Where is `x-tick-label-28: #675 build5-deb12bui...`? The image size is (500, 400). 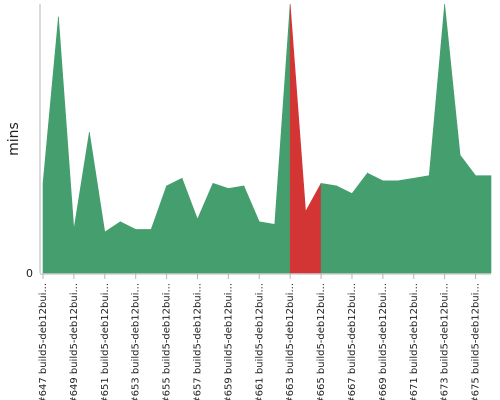
x-tick-label-28: #675 build5-deb12bui... is located at coordinates (476, 341).